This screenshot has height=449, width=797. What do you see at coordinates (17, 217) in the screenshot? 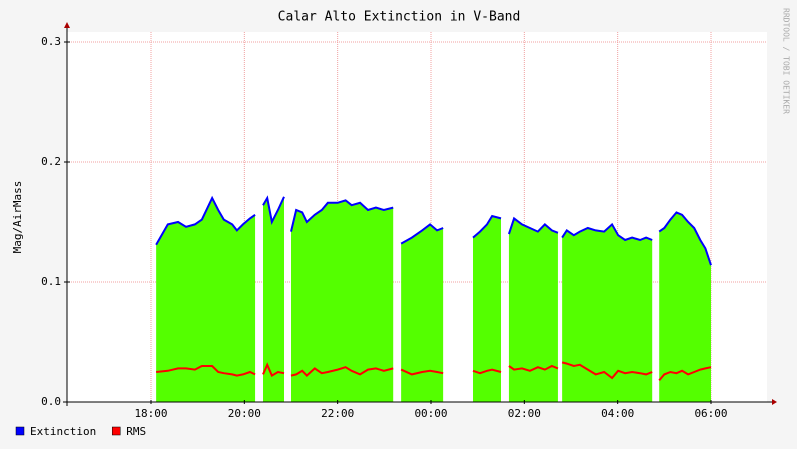
I see `y-axis-label: Mag/AirMass` at bounding box center [17, 217].